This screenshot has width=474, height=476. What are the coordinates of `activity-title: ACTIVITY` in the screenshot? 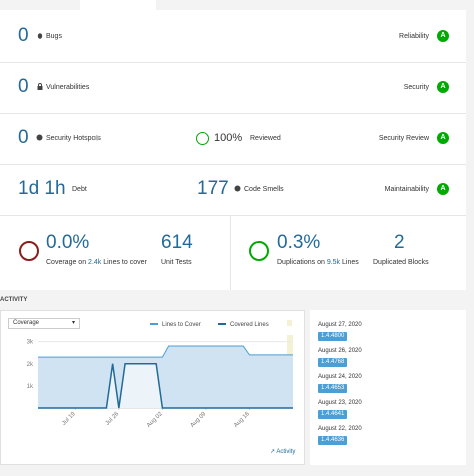 It's located at (14, 300).